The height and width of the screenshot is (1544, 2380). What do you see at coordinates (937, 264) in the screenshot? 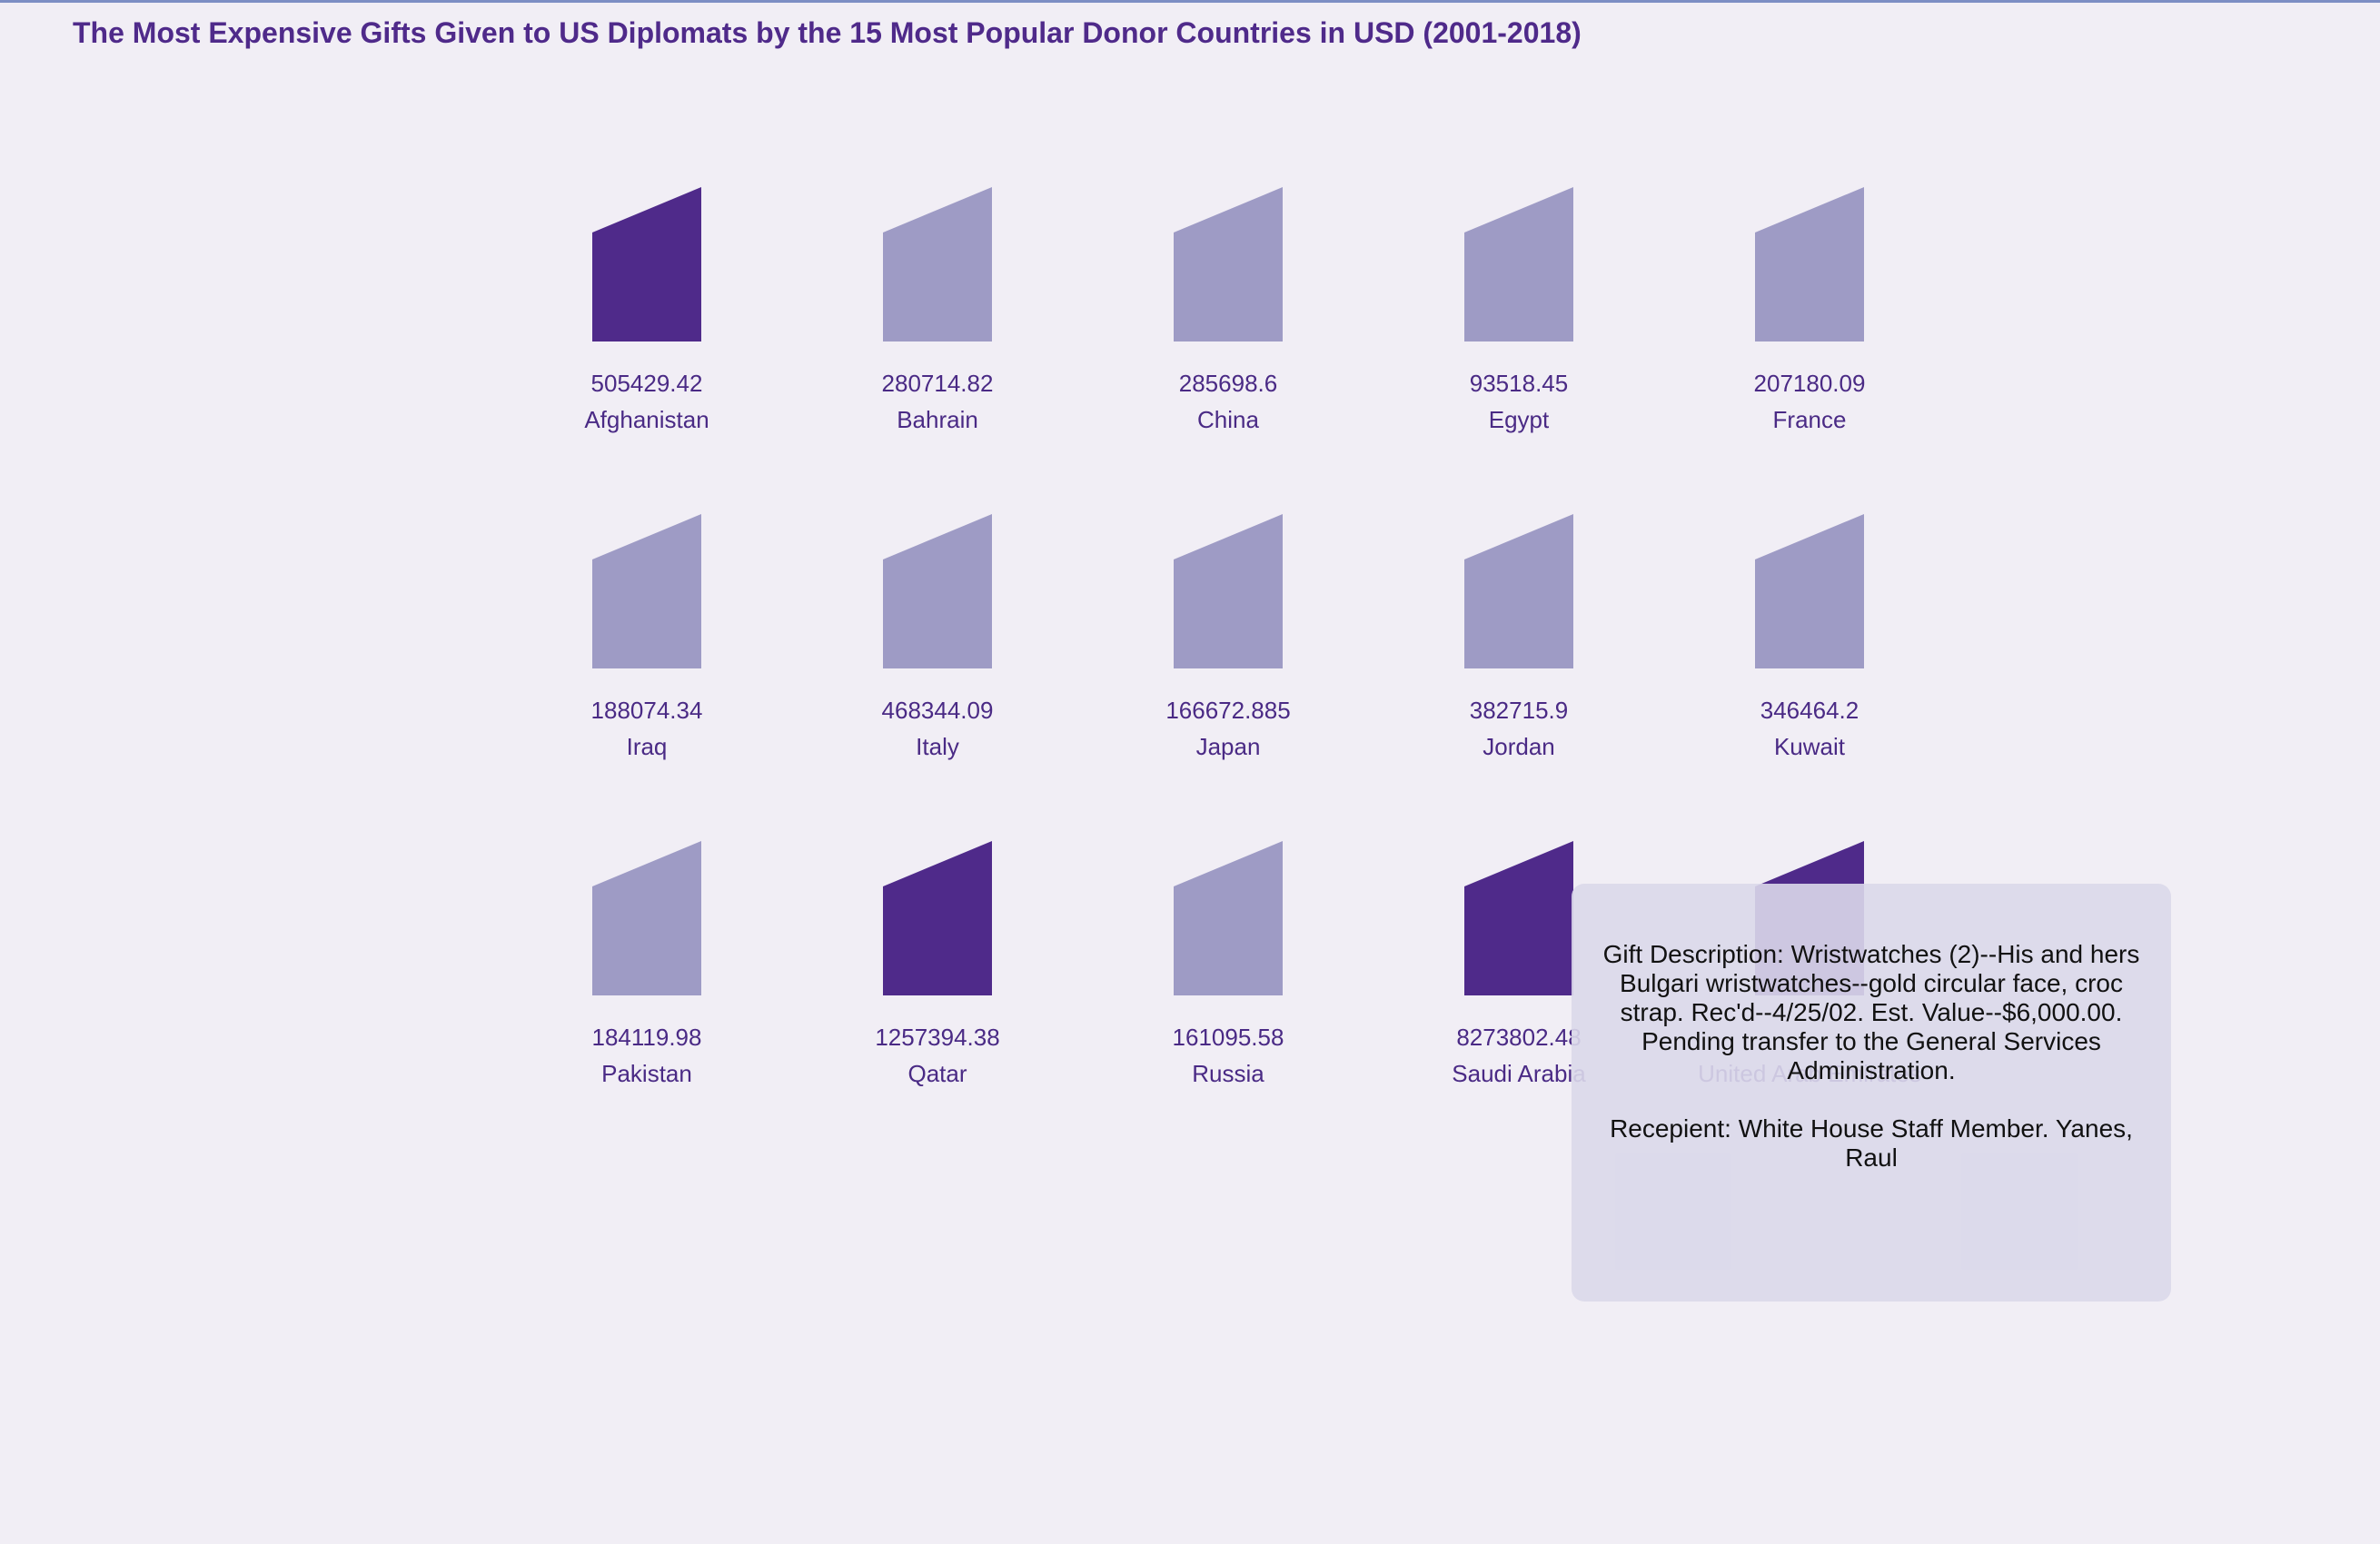
I see `gift-icon-bahrain` at bounding box center [937, 264].